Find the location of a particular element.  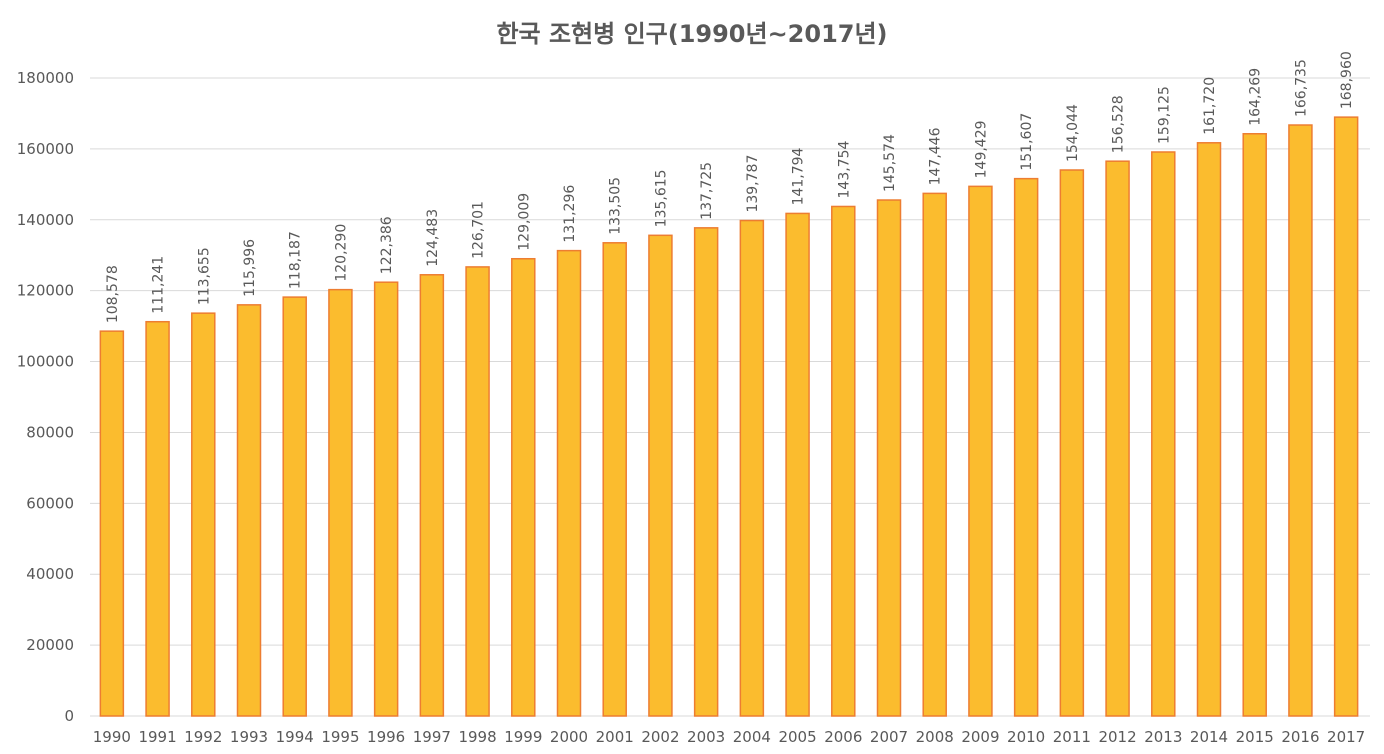

data-label: 122,386 is located at coordinates (387, 245).